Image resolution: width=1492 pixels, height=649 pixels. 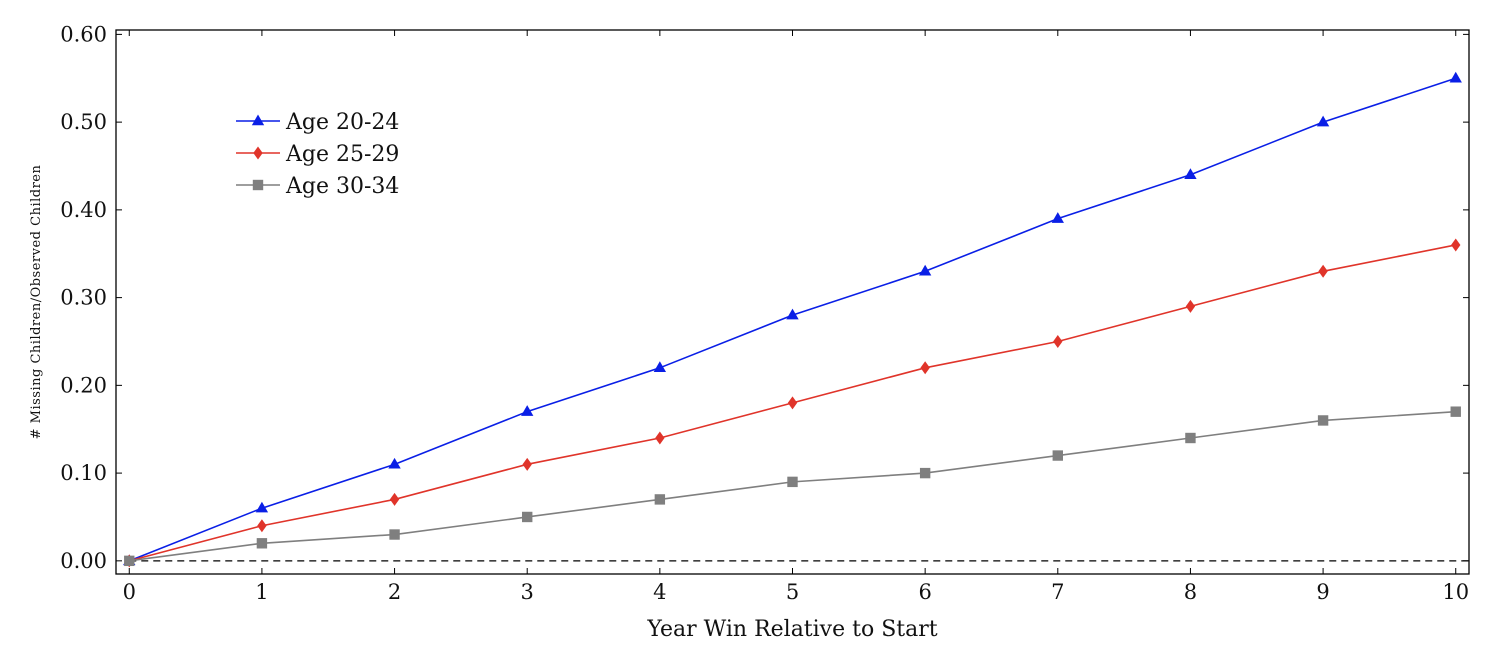 I want to click on y-tick-label: 0.30, so click(x=83, y=298).